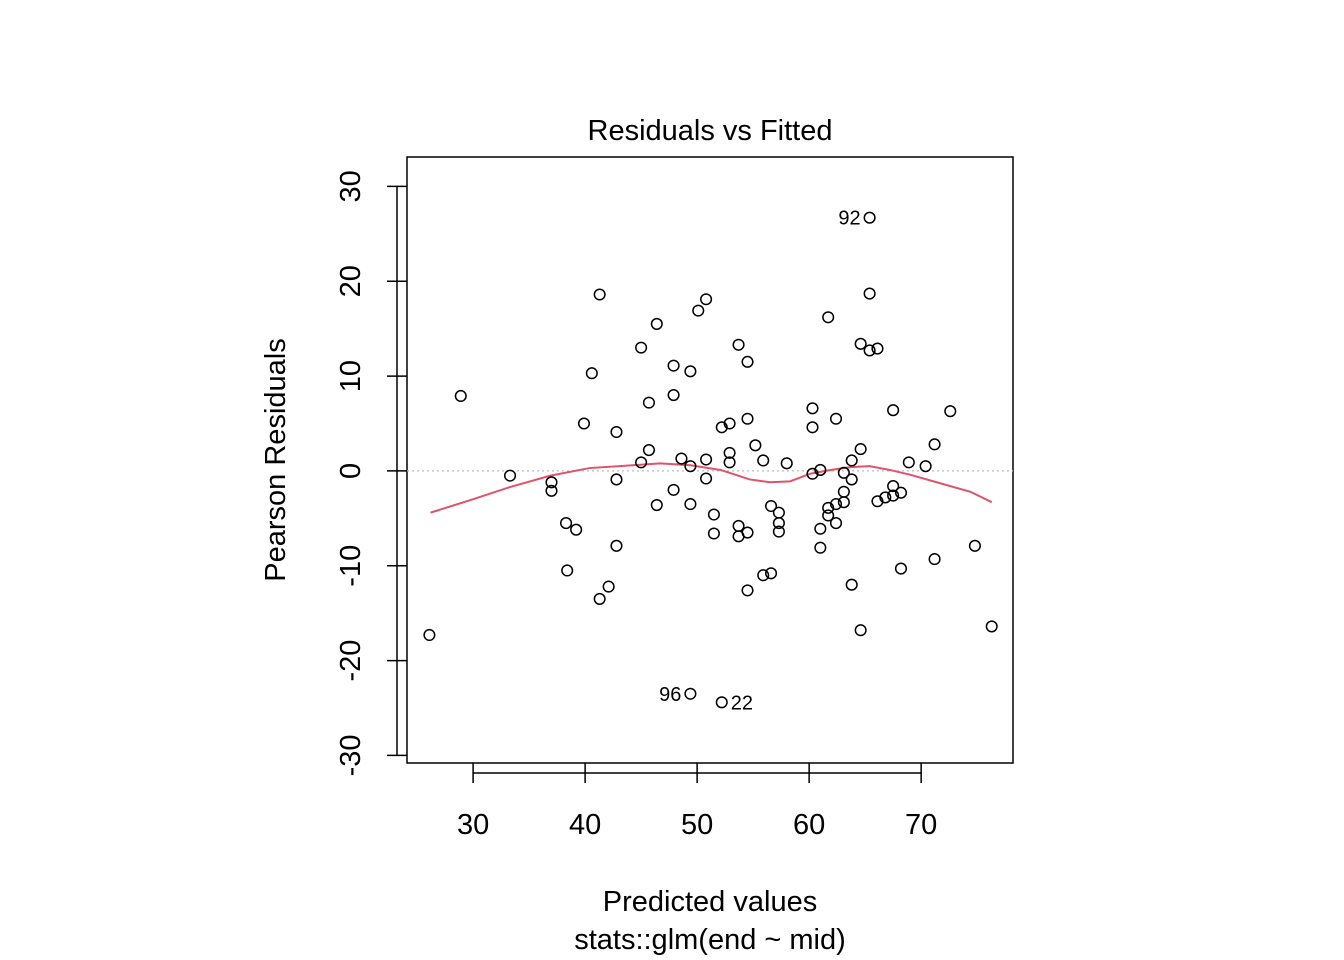  I want to click on point-label: 22, so click(742, 703).